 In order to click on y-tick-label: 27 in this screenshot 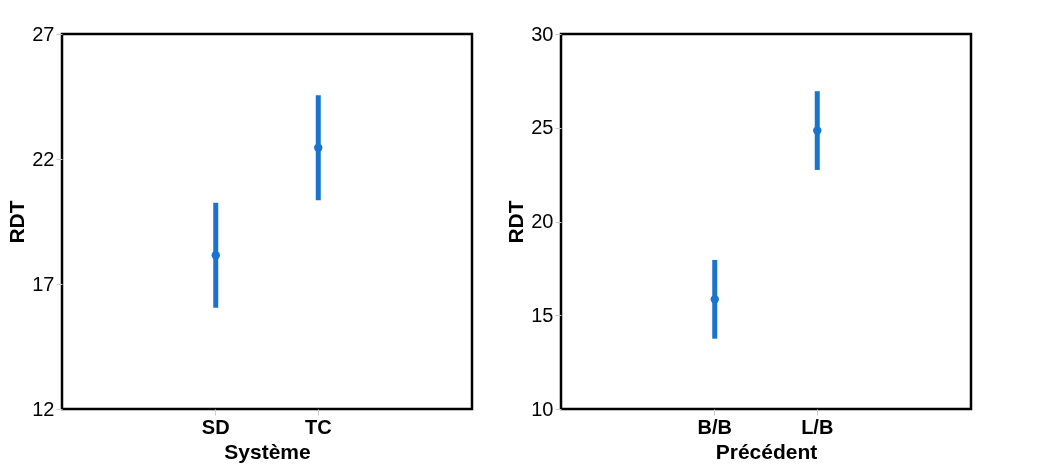, I will do `click(43, 33)`.